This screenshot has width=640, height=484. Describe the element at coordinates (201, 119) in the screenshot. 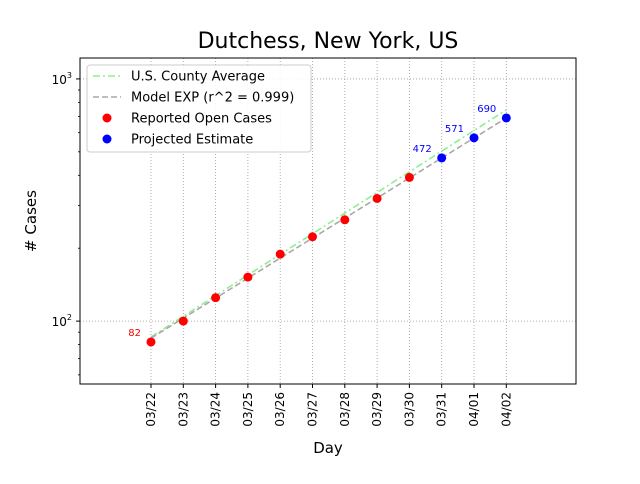

I see `legend-label: Reported Open Cases` at that location.